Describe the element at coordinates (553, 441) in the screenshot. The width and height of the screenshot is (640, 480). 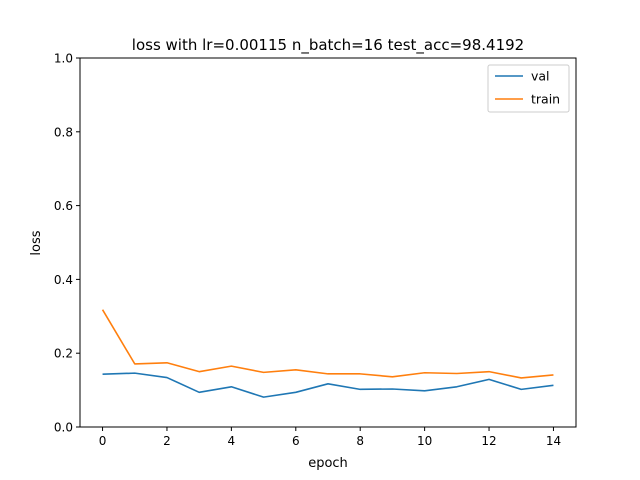
I see `x-tick-label: 14` at that location.